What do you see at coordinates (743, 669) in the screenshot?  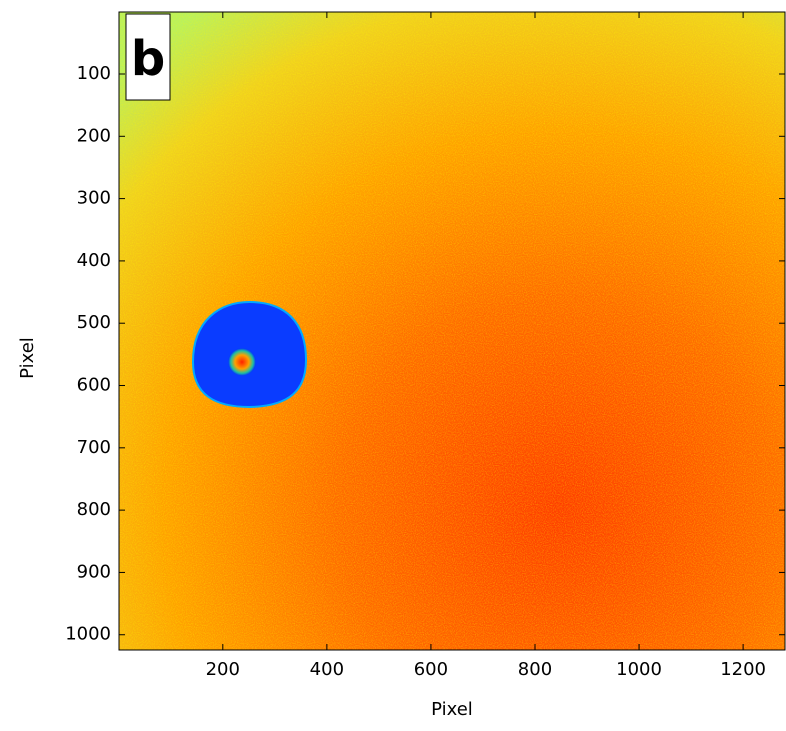 I see `x-tick-label: 1200` at bounding box center [743, 669].